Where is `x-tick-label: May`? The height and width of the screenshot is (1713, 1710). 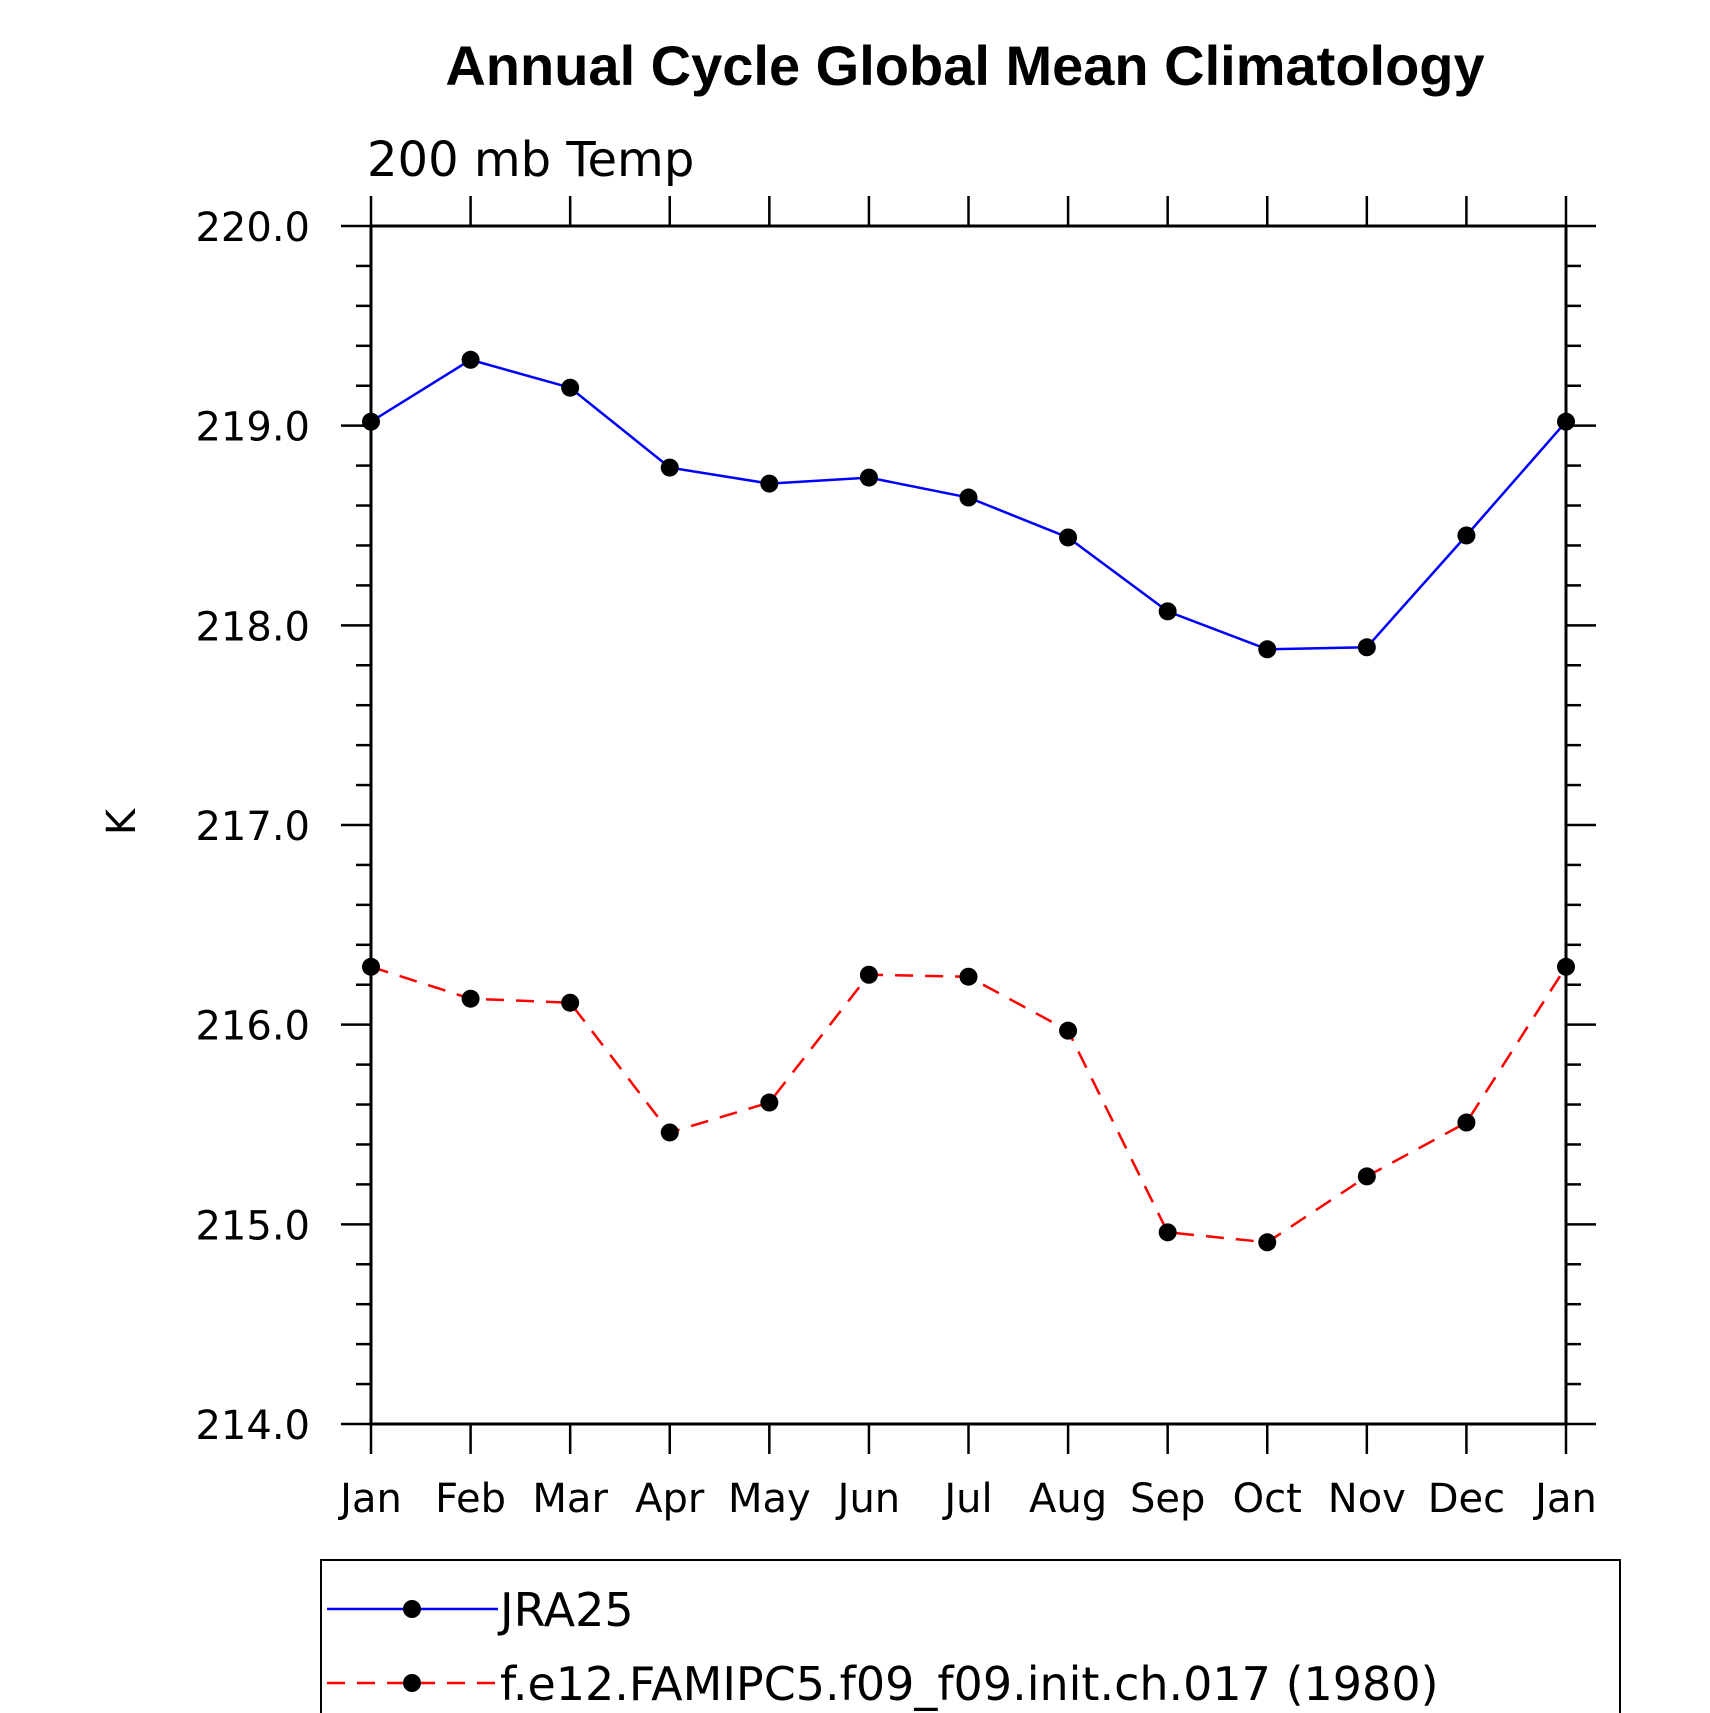 x-tick-label: May is located at coordinates (769, 1499).